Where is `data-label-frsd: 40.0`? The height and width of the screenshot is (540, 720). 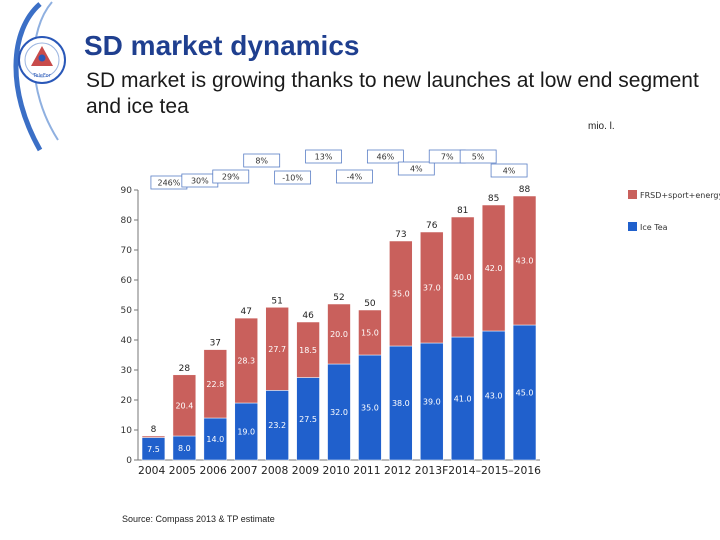
data-label-frsd: 40.0 is located at coordinates (463, 277).